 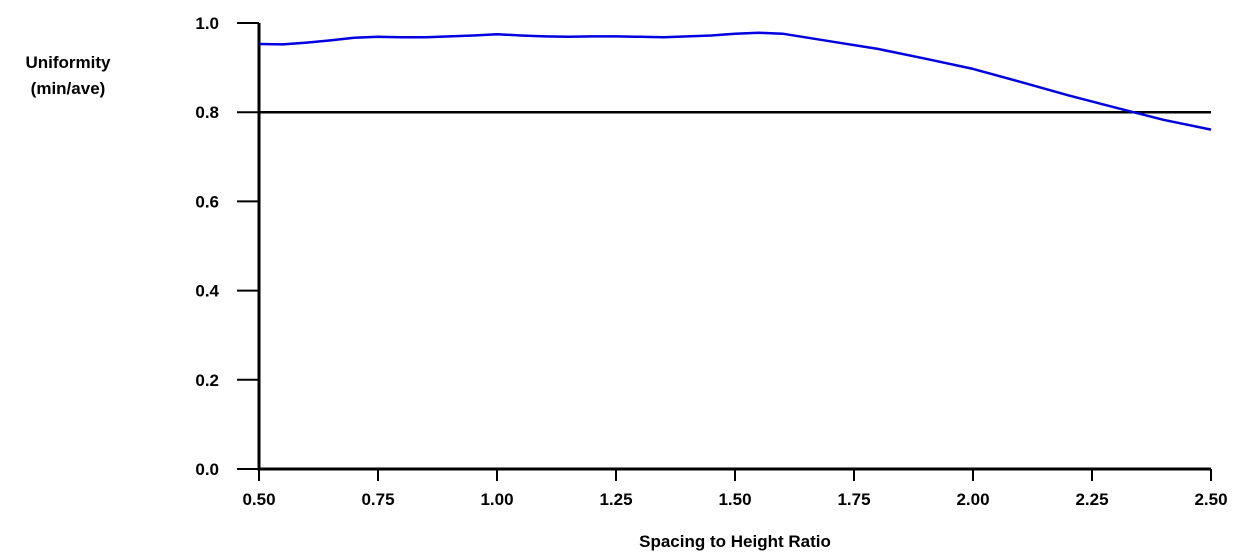 What do you see at coordinates (615, 499) in the screenshot?
I see `x-tick-label-3: 1.25` at bounding box center [615, 499].